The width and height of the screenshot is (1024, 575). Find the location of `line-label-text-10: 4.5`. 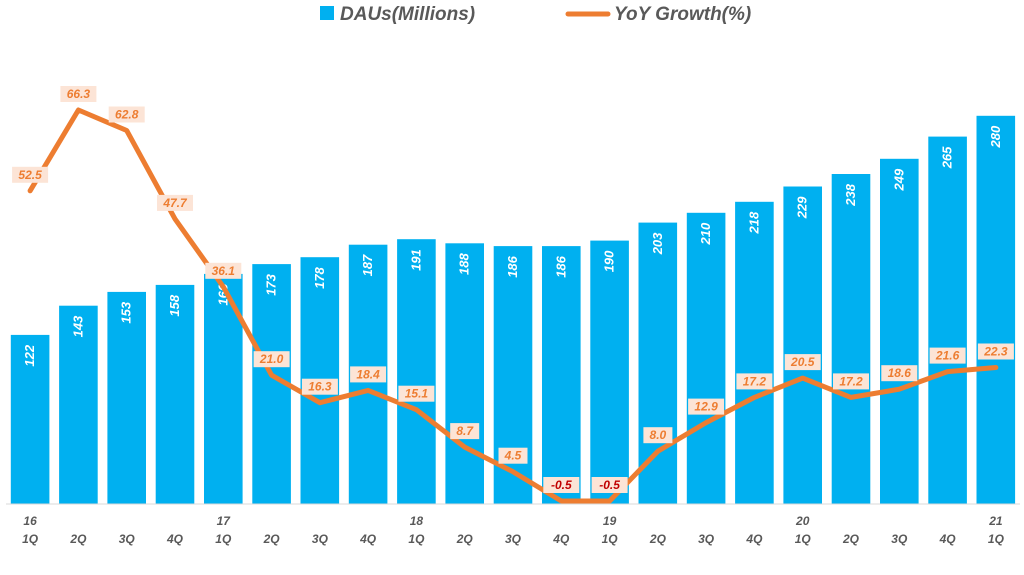

line-label-text-10: 4.5 is located at coordinates (513, 456).